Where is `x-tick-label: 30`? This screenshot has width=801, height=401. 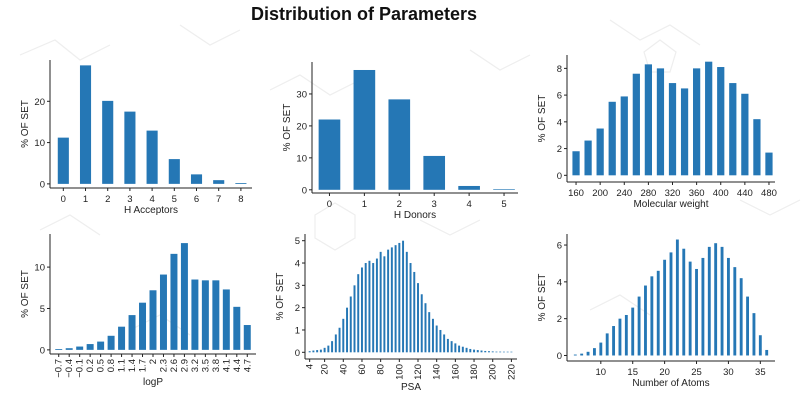 x-tick-label: 30 is located at coordinates (728, 372).